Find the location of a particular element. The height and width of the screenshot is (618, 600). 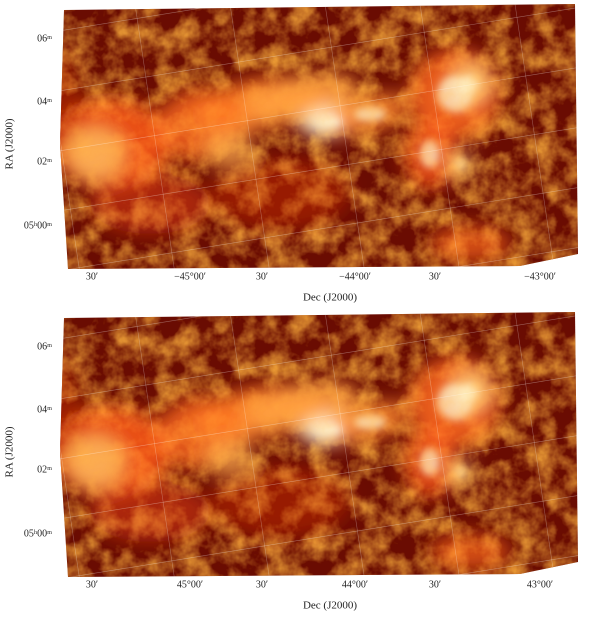

x-tick-label: 43°00′ is located at coordinates (540, 584).